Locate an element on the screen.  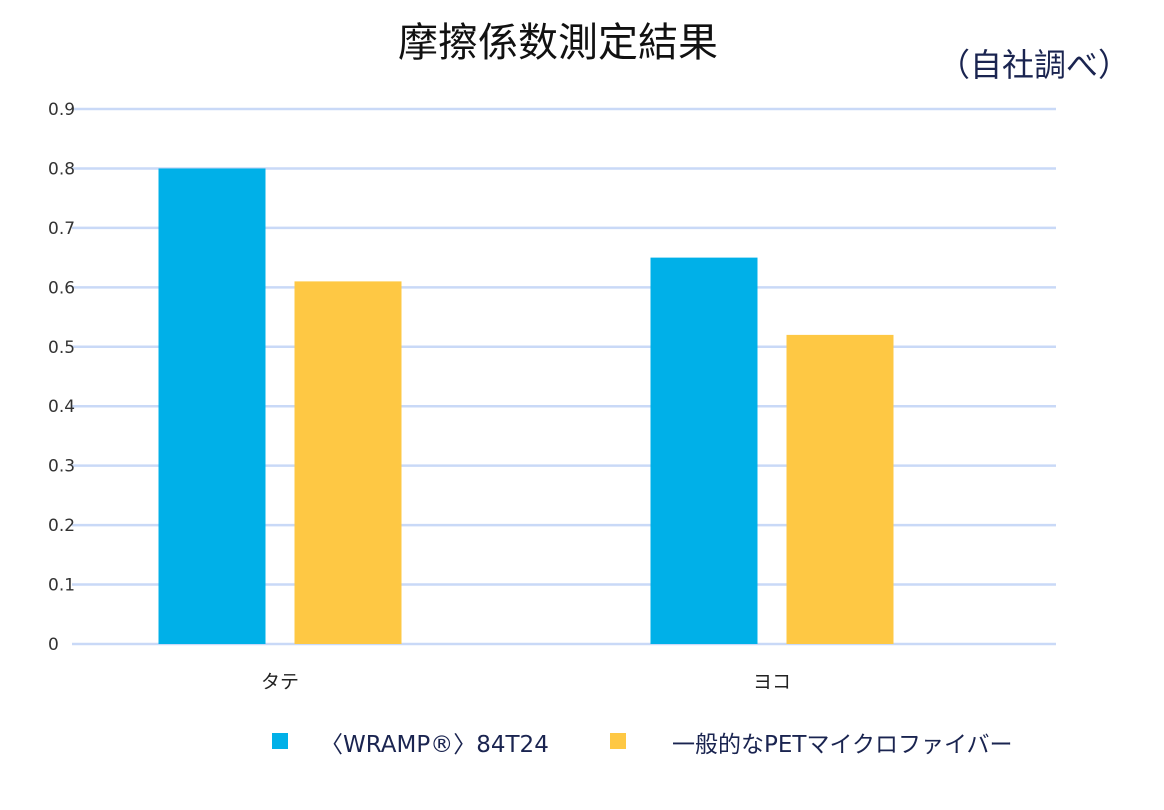
y-tick-label: 0.2 is located at coordinates (61, 526).